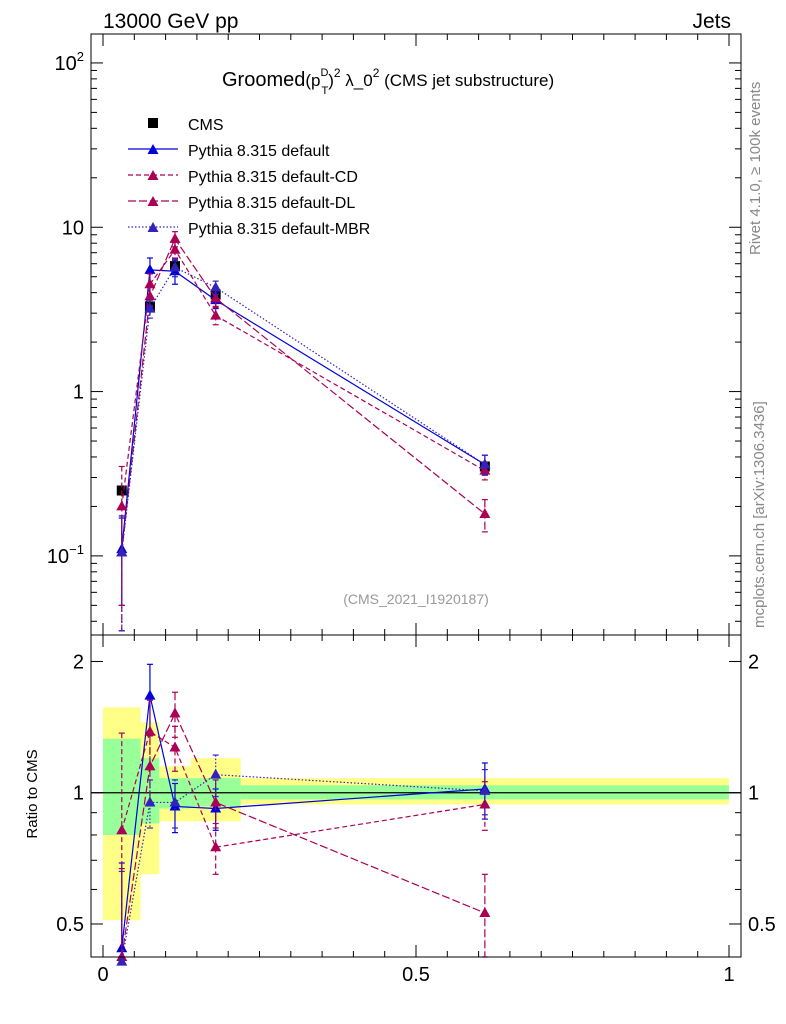  What do you see at coordinates (186, 125) in the screenshot?
I see `legend-entry-0: CMS` at bounding box center [186, 125].